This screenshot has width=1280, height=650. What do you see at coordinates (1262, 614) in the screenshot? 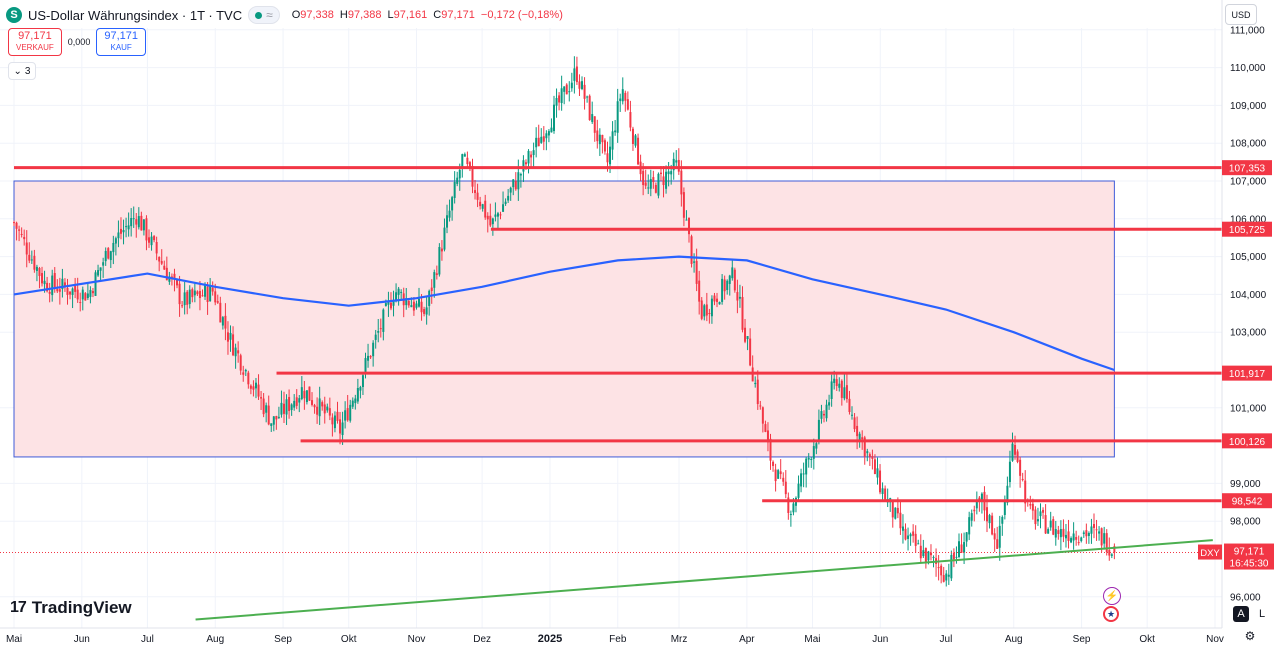
I see `log-scale-button: L` at bounding box center [1262, 614].